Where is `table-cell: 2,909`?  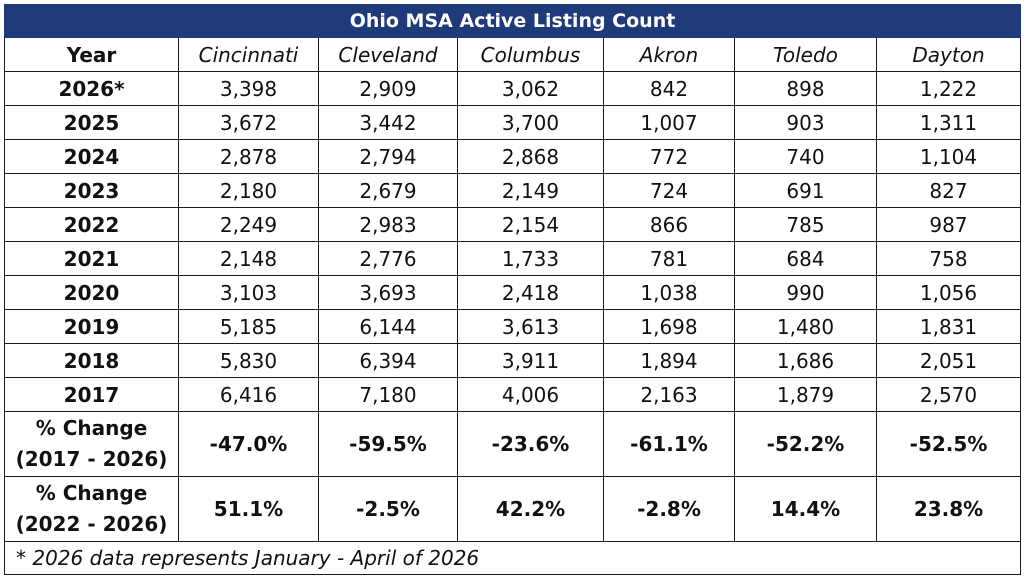
table-cell: 2,909 is located at coordinates (388, 88).